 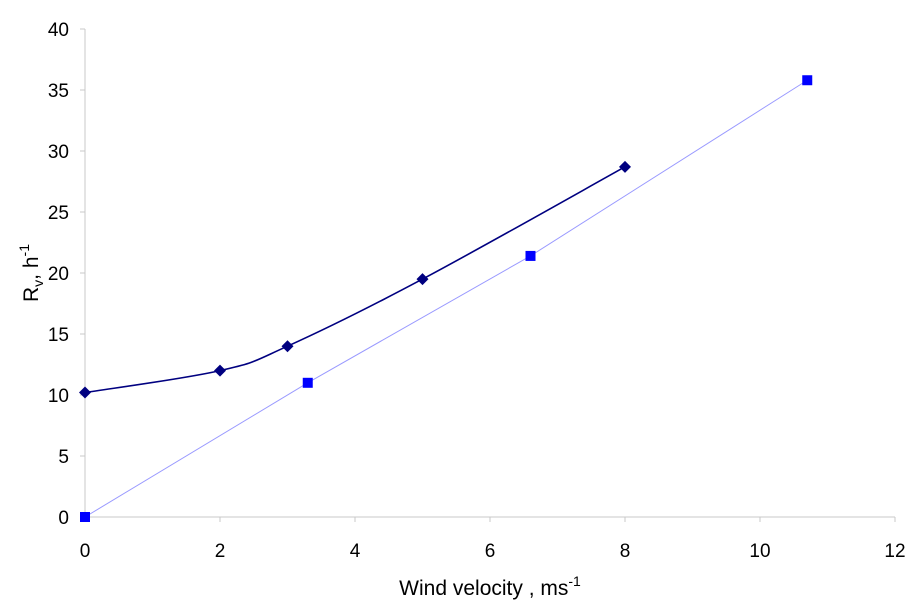 What do you see at coordinates (58, 274) in the screenshot?
I see `y-tick-label: 20` at bounding box center [58, 274].